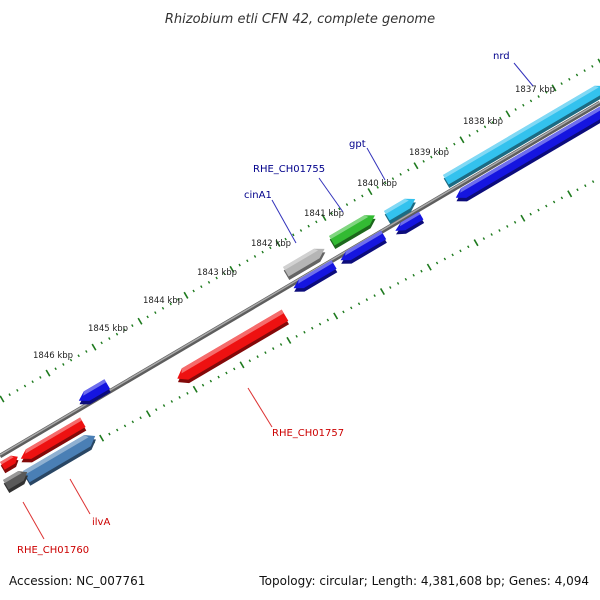 This screenshot has width=600, height=600. I want to click on gene-gpt, so click(400, 211).